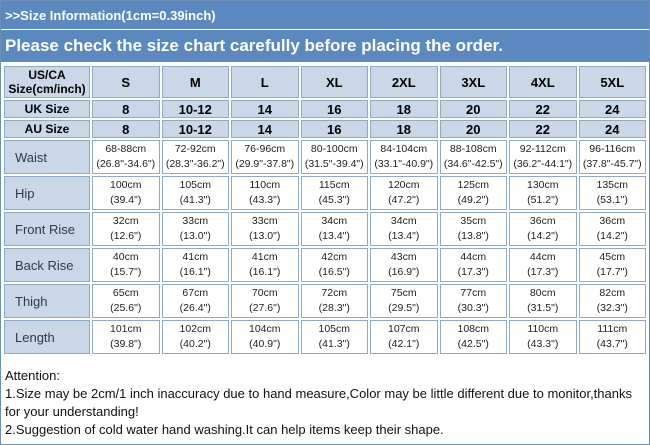 This screenshot has height=445, width=650. What do you see at coordinates (125, 257) in the screenshot?
I see `back-rise-cm-value: 40cm` at bounding box center [125, 257].